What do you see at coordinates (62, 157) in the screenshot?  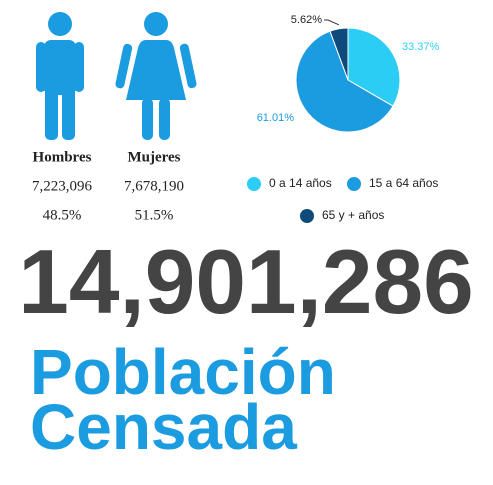 I see `demo-label: Hombres` at bounding box center [62, 157].